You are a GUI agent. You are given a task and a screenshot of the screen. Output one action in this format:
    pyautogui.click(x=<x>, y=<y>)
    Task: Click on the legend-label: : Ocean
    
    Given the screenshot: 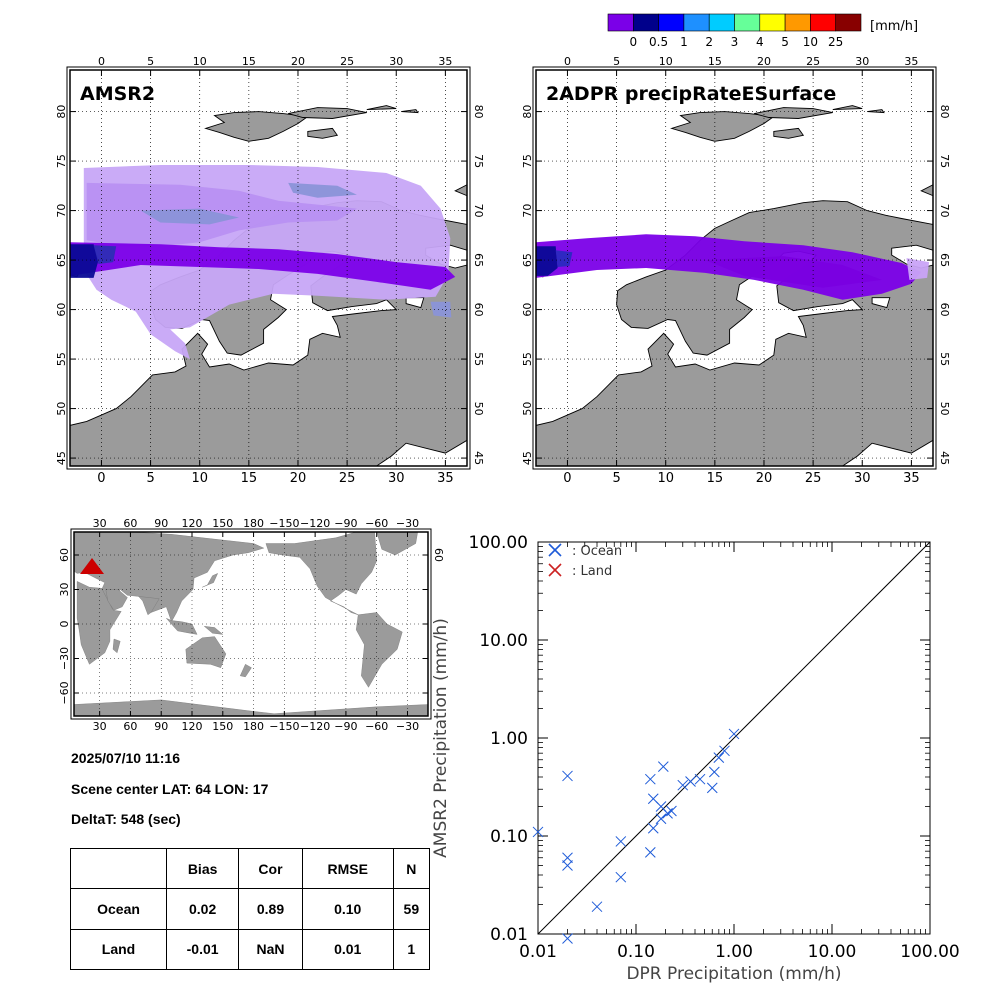 What is the action you would take?
    pyautogui.click(x=597, y=551)
    